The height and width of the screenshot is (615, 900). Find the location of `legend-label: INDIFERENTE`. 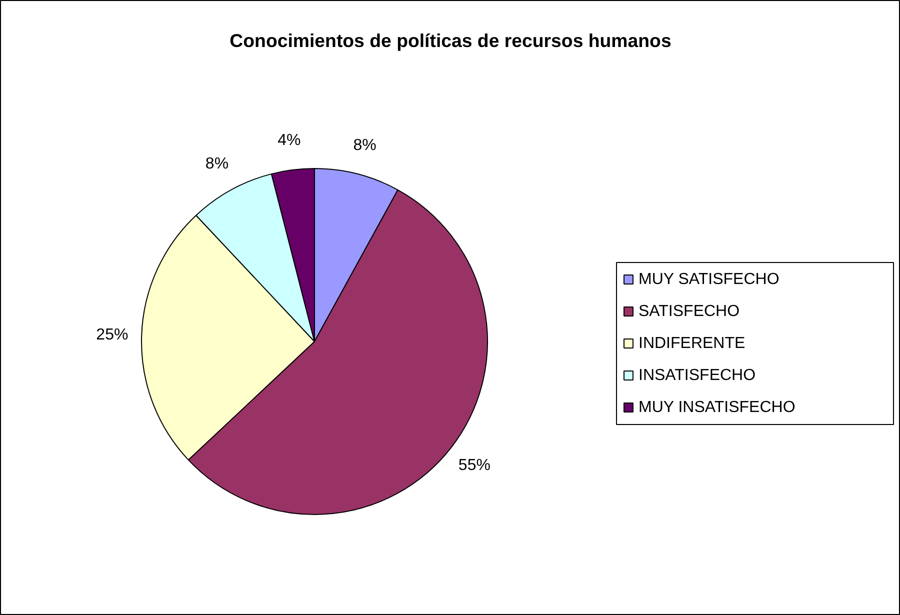

legend-label: INDIFERENTE is located at coordinates (692, 343).